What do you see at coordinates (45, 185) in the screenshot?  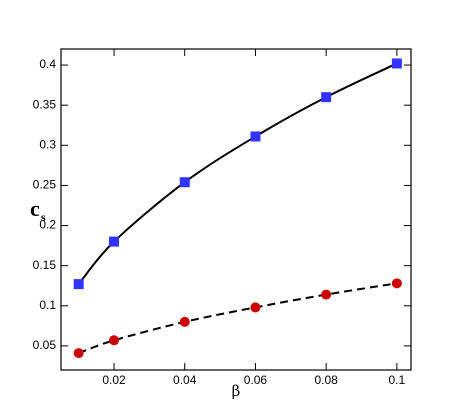 I see `y-tick-label: 0.25` at bounding box center [45, 185].